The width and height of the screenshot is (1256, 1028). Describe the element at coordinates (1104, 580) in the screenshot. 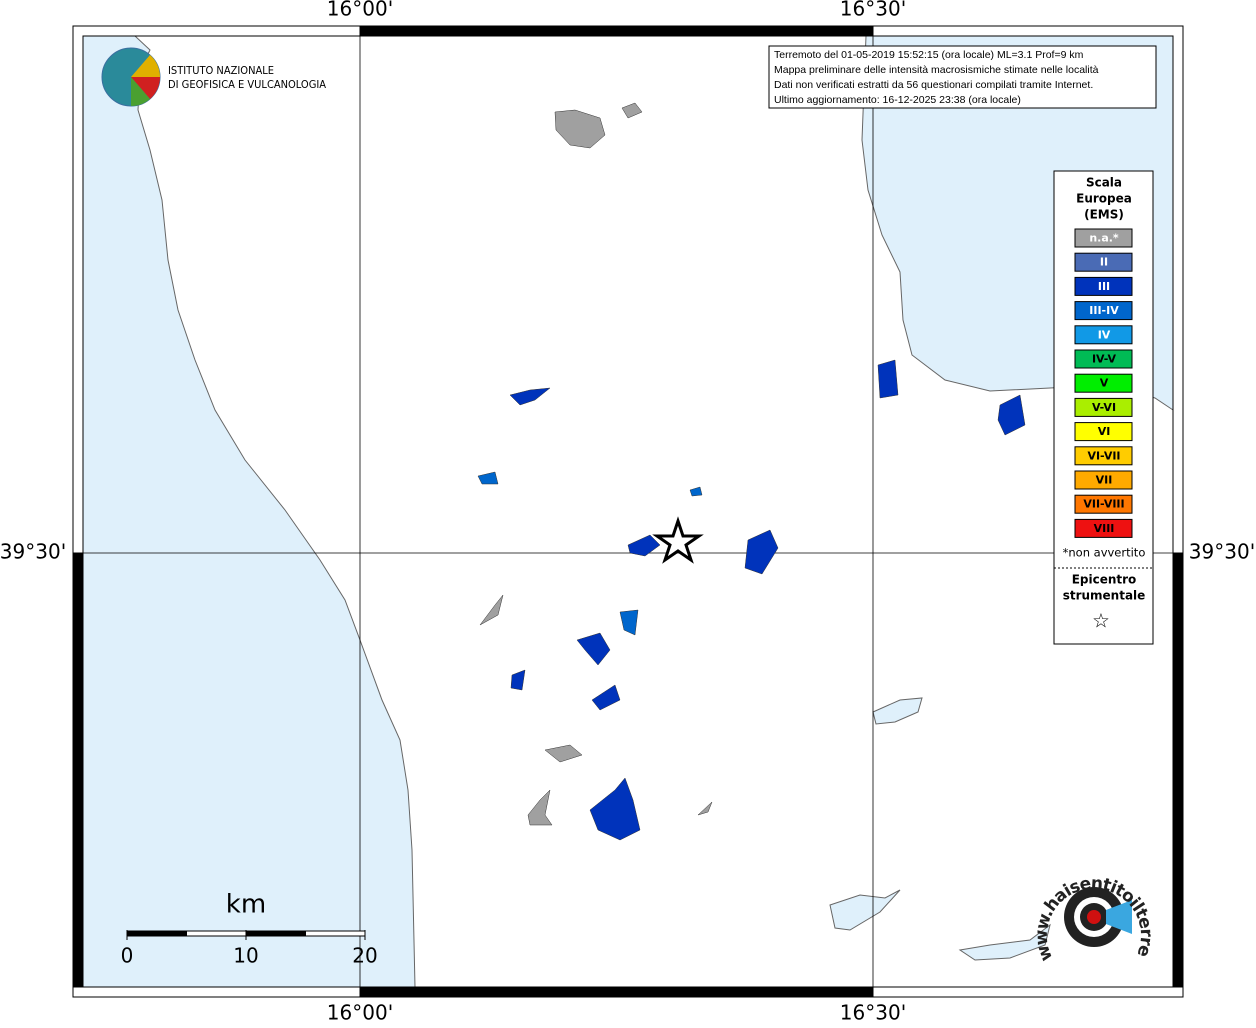

I see `legend-epicenter: Epicentro` at that location.